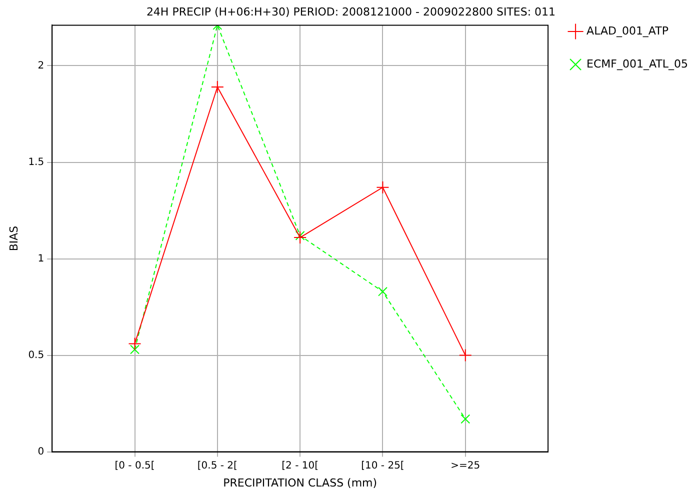 Image resolution: width=700 pixels, height=496 pixels. I want to click on x-axis-title: PRECIPITATION CLASS (mm), so click(300, 483).